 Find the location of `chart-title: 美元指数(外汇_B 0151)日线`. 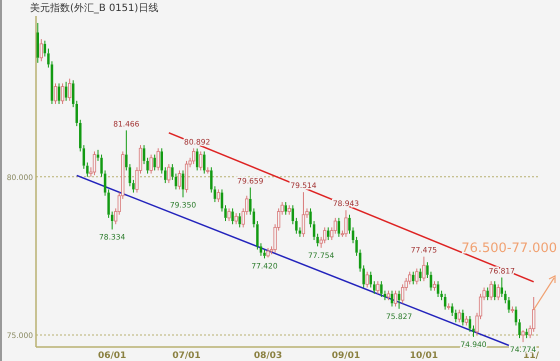

chart-title: 美元指数(外汇_B 0151)日线 is located at coordinates (94, 8).